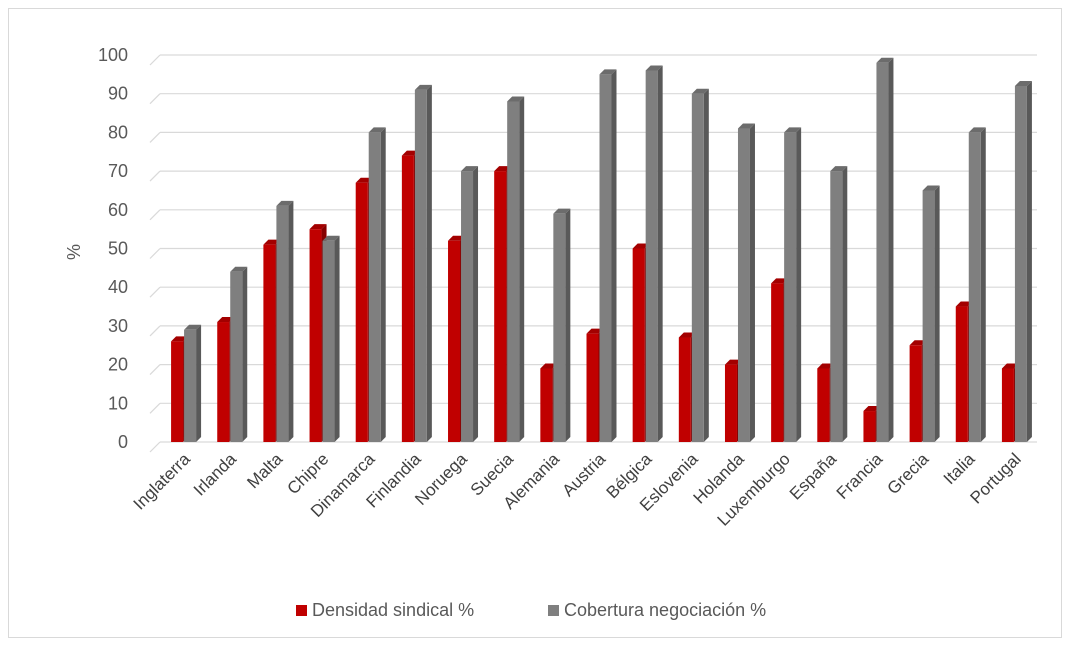 Image resolution: width=1071 pixels, height=646 pixels. I want to click on y-tick-label: 90, so click(118, 94).